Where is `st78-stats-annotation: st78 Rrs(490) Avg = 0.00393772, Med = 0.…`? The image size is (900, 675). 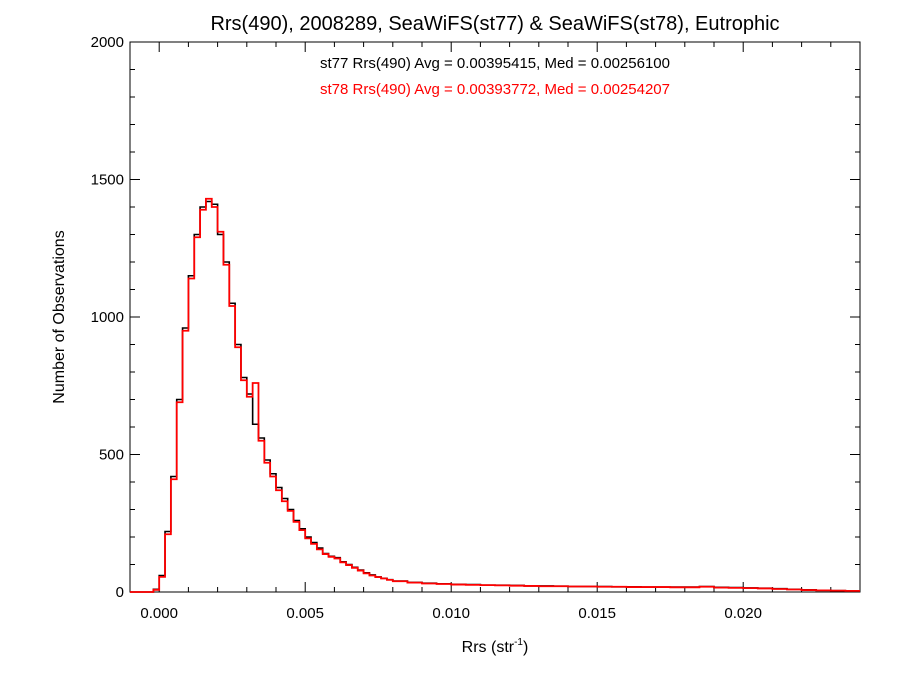 st78-stats-annotation: st78 Rrs(490) Avg = 0.00393772, Med = 0.… is located at coordinates (495, 89).